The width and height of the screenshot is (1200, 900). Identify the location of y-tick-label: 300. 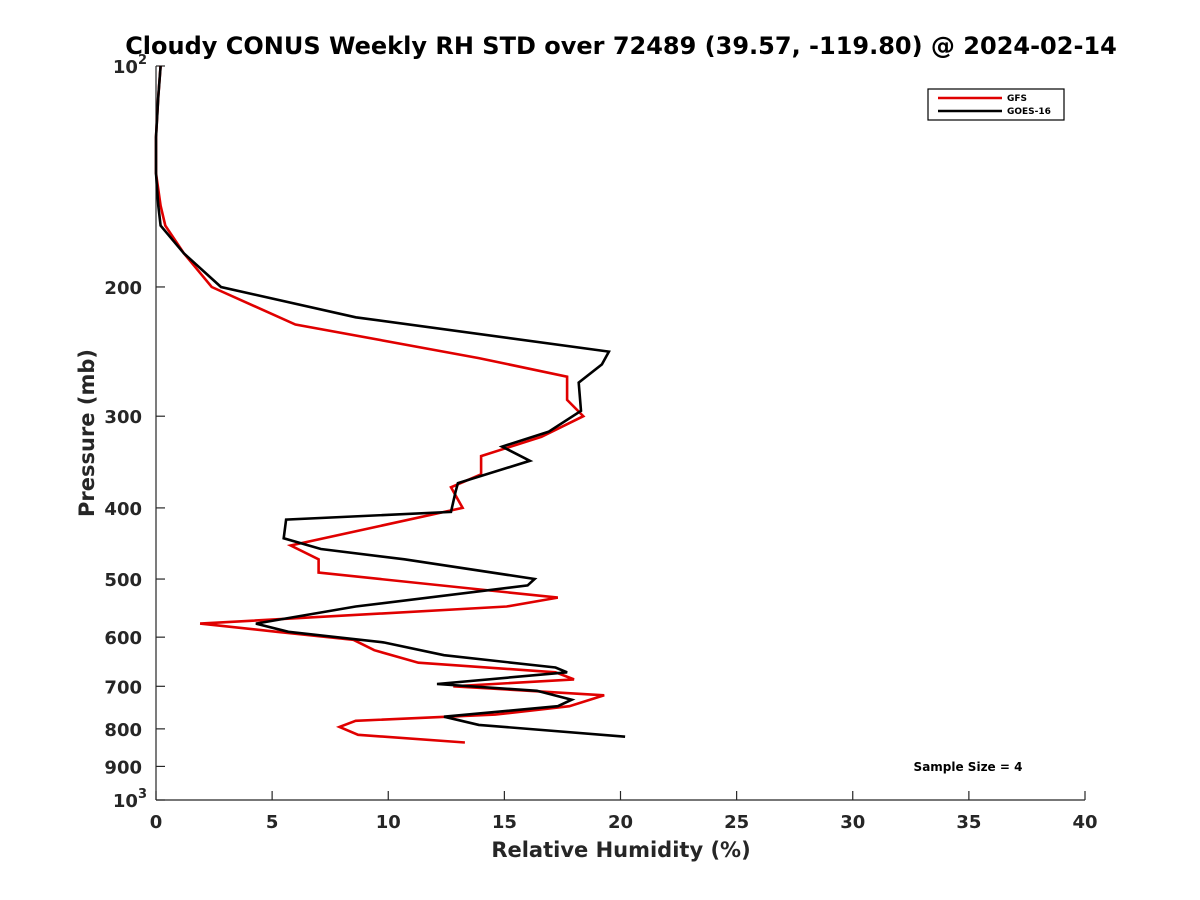
(123, 417).